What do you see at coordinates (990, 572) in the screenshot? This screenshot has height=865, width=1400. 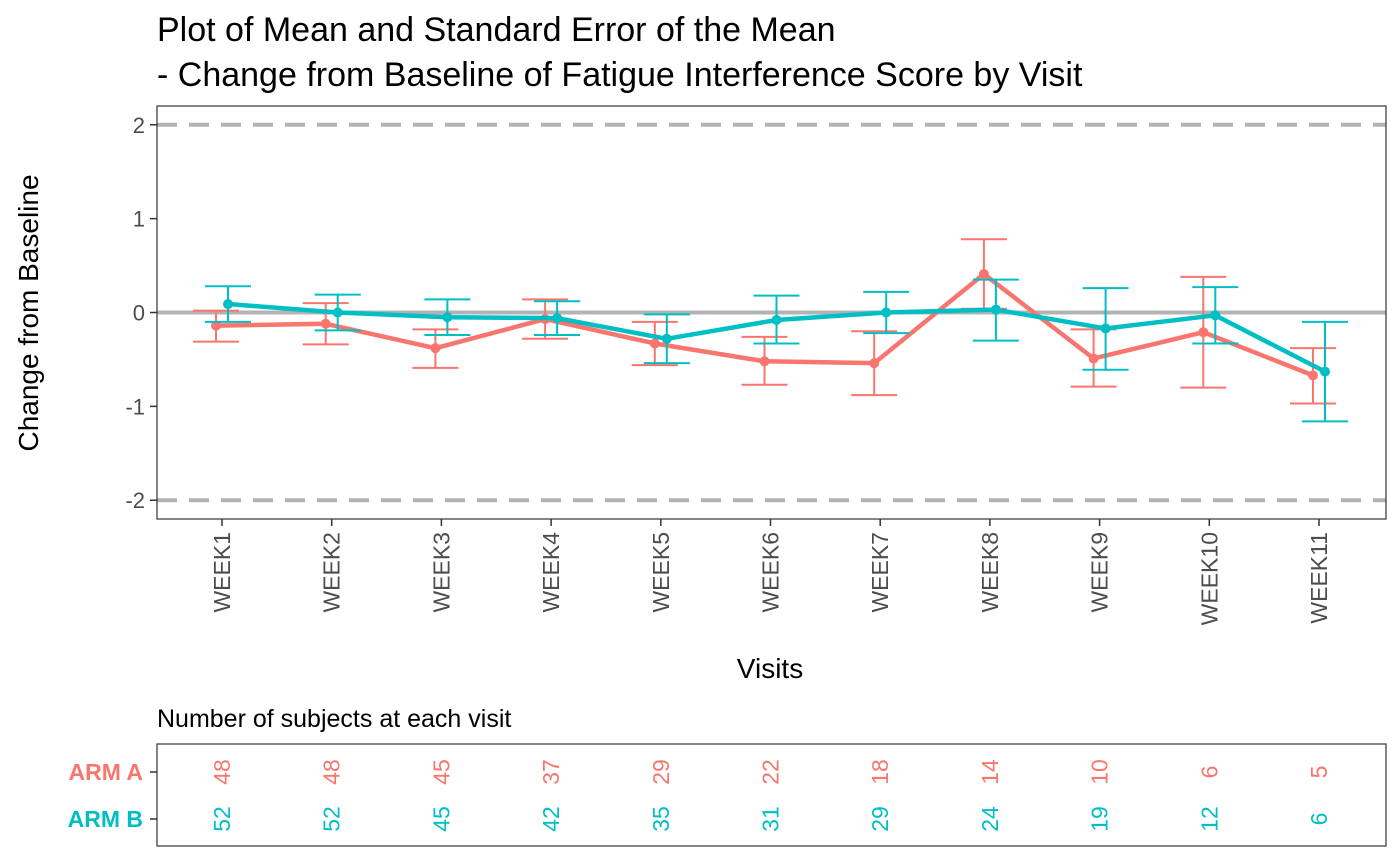 I see `x-tick-label: WEEK8` at bounding box center [990, 572].